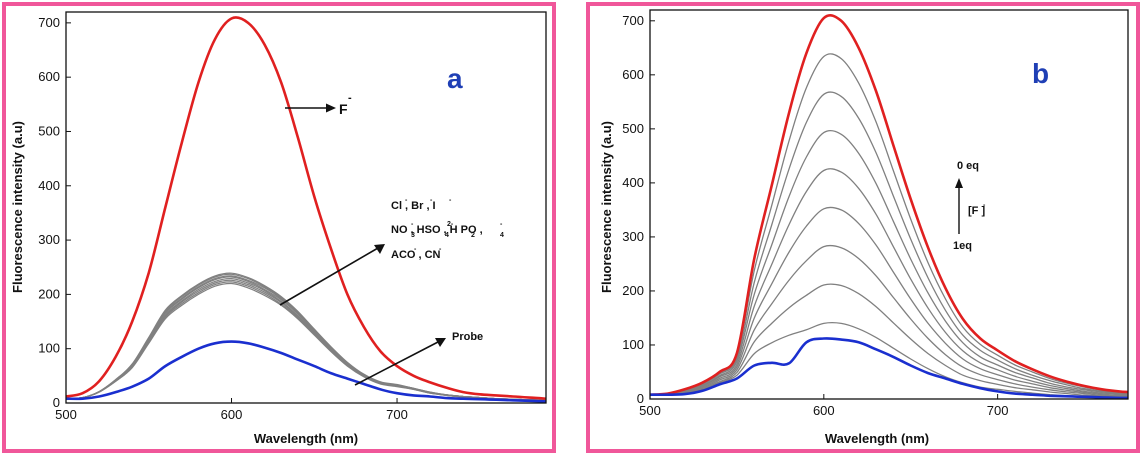 This screenshot has height=455, width=1142. What do you see at coordinates (56, 402) in the screenshot?
I see `chart-a-ytick-label: 0` at bounding box center [56, 402].